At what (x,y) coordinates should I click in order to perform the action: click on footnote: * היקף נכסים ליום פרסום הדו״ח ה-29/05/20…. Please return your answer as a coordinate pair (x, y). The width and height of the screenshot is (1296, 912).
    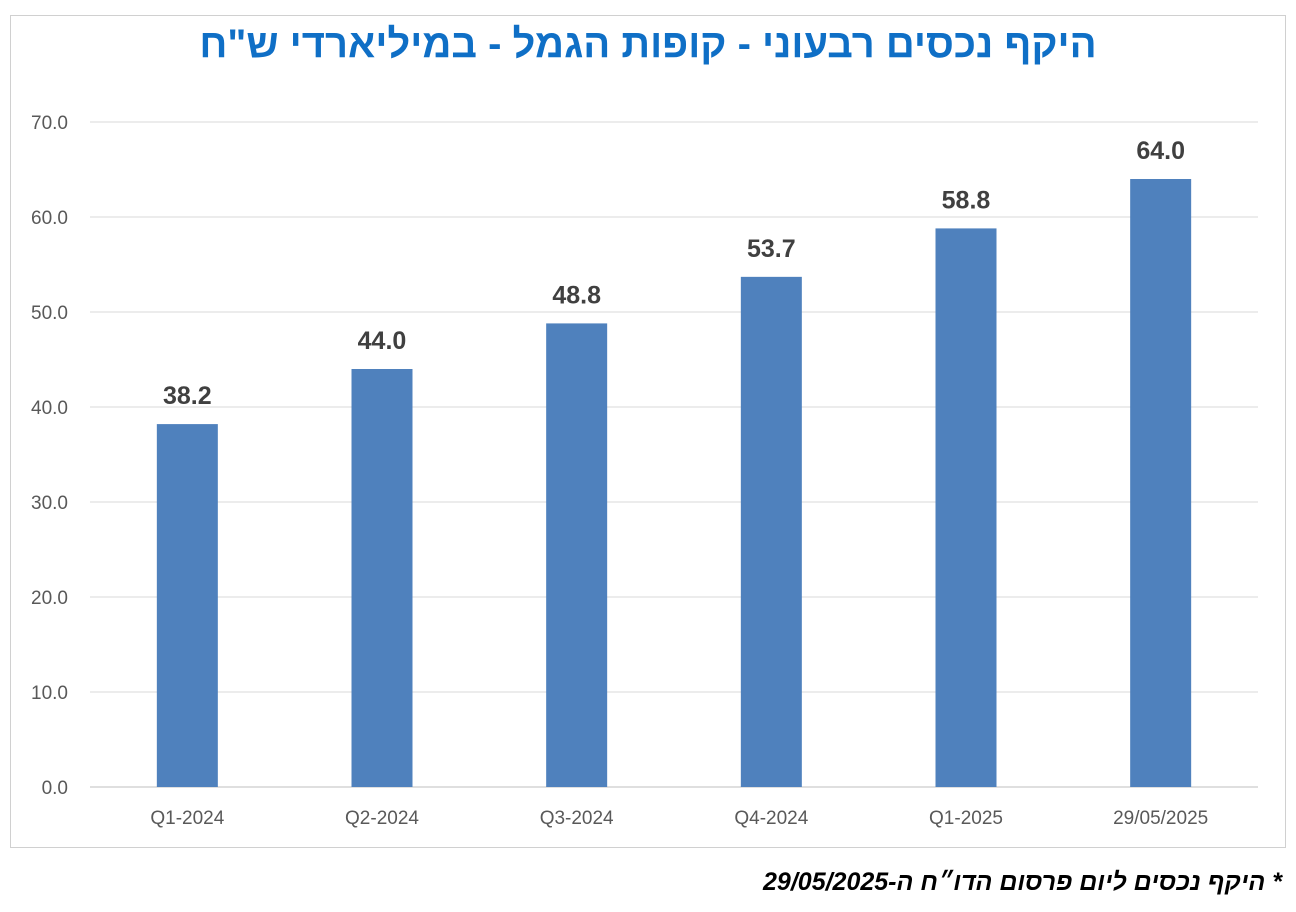
    Looking at the image, I should click on (1022, 882).